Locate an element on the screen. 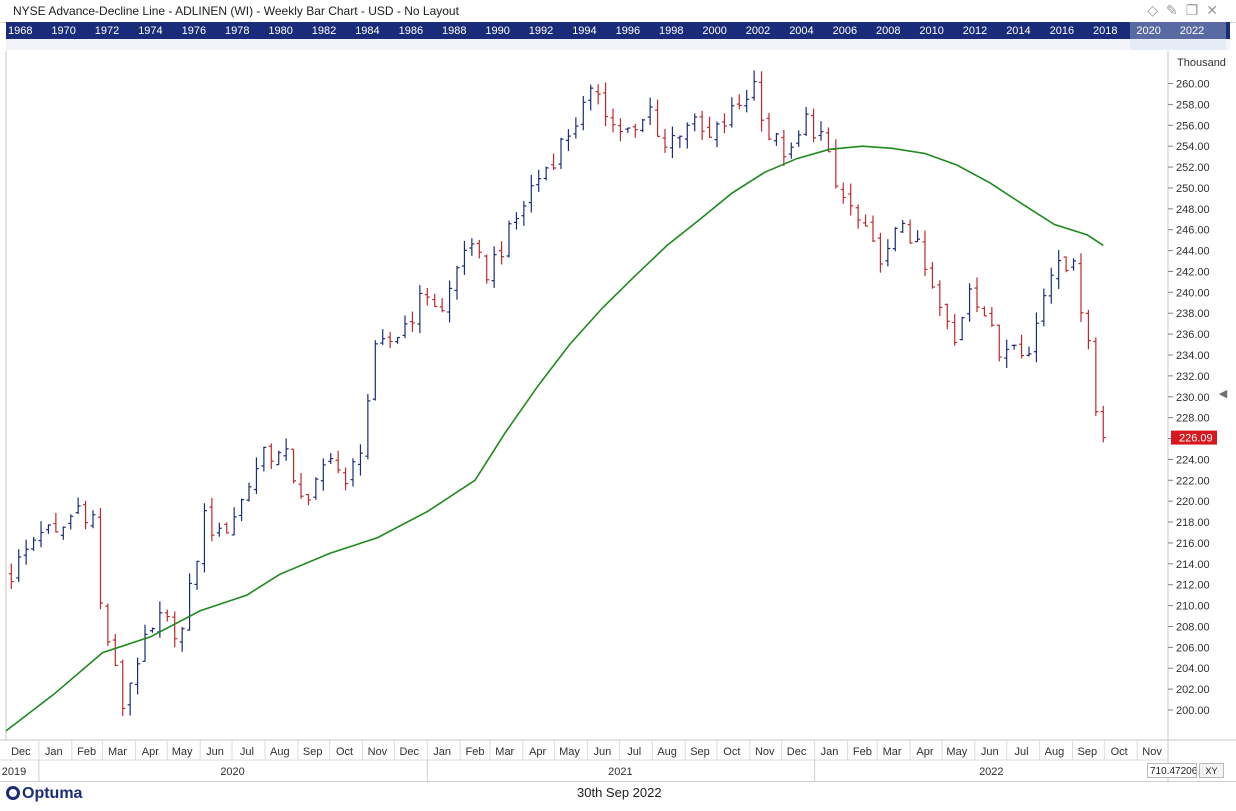 Image resolution: width=1236 pixels, height=811 pixels. overview-year-label: 2008 is located at coordinates (888, 31).